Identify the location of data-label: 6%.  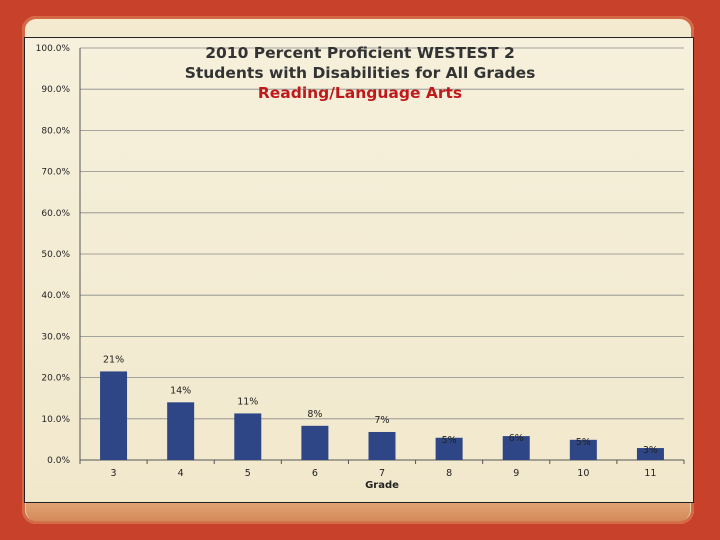
(516, 438).